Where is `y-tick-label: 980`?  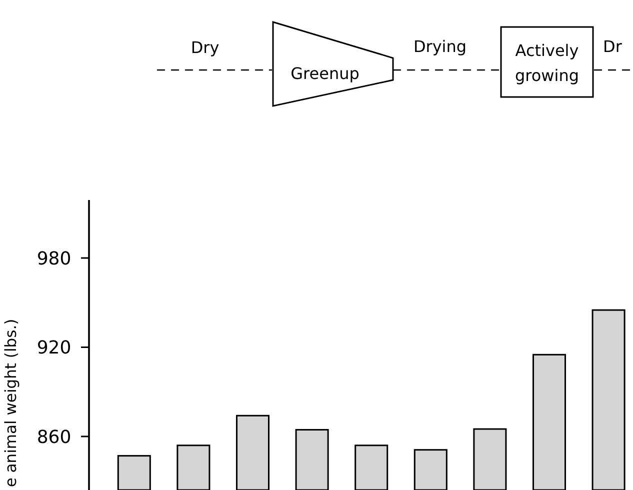
y-tick-label: 980 is located at coordinates (54, 259).